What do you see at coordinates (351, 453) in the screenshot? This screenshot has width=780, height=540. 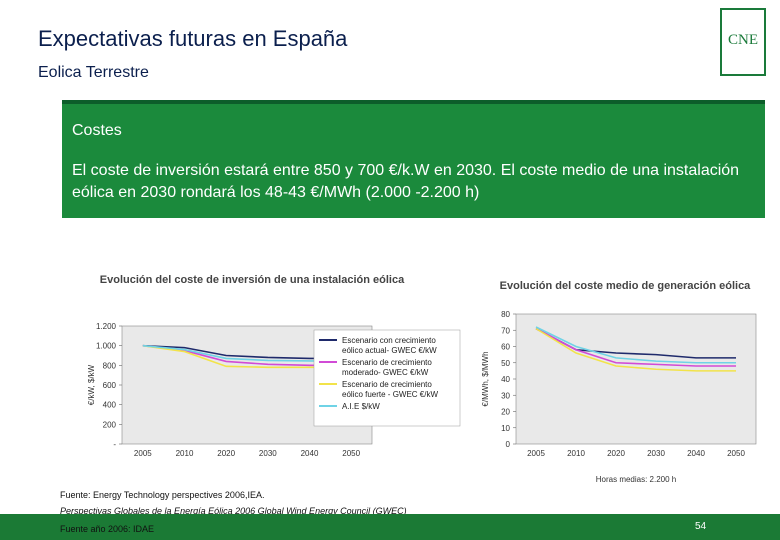 I see `chart1-x-tick-label: 2050` at bounding box center [351, 453].